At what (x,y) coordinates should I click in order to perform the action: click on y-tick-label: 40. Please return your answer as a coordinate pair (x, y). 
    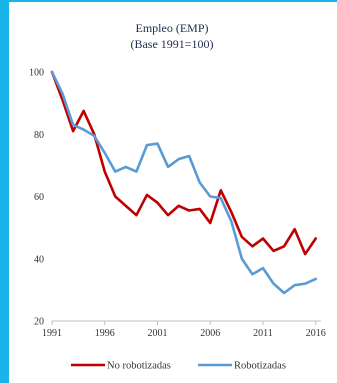
    Looking at the image, I should click on (39, 259).